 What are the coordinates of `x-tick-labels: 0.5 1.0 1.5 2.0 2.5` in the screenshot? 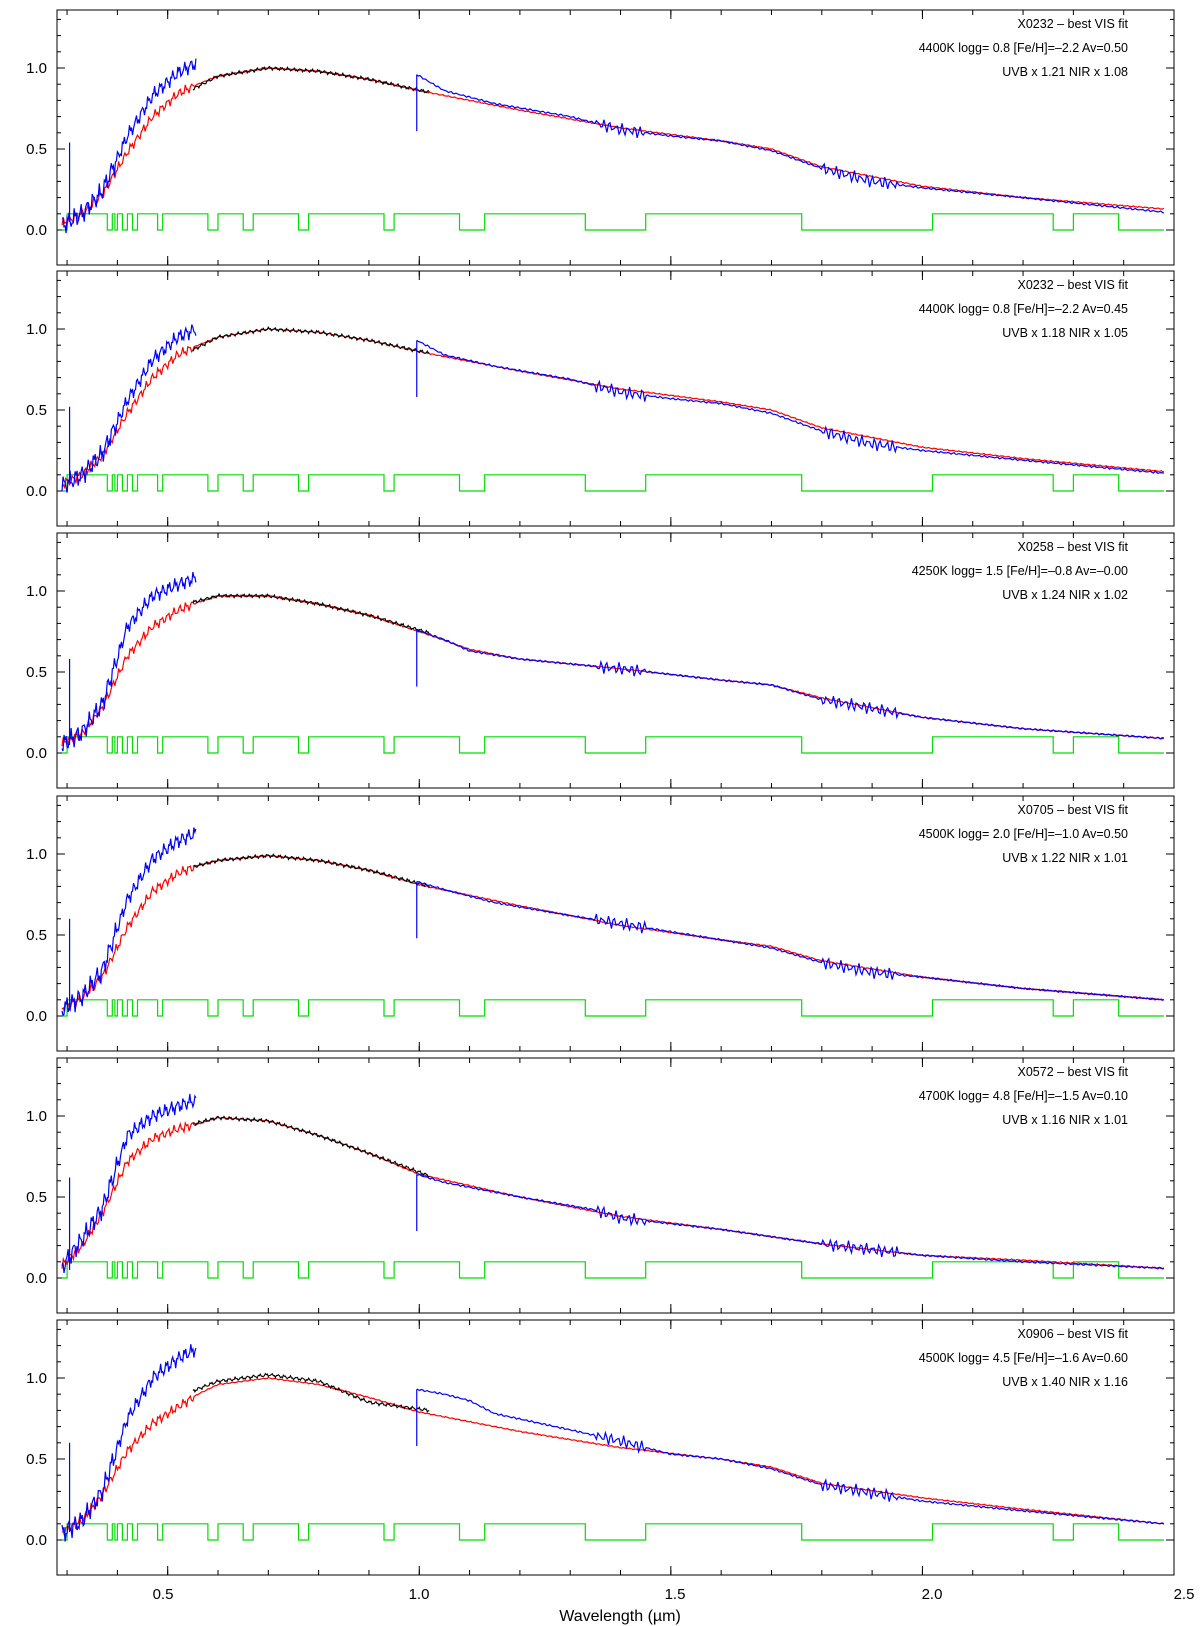 It's located at (674, 1594).